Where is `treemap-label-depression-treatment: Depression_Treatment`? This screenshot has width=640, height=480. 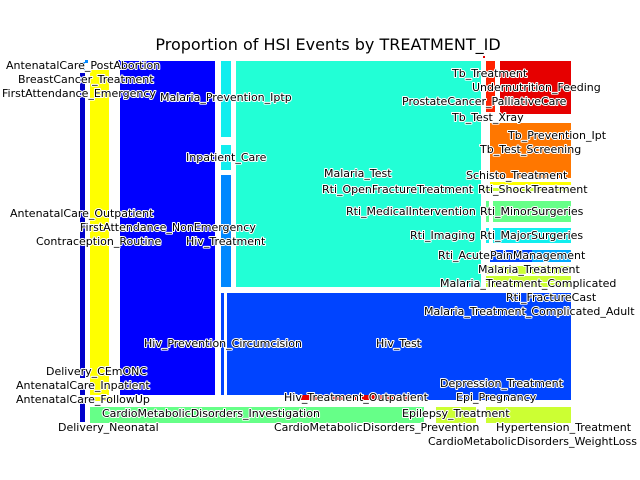
treemap-label-depression-treatment: Depression_Treatment is located at coordinates (502, 383).